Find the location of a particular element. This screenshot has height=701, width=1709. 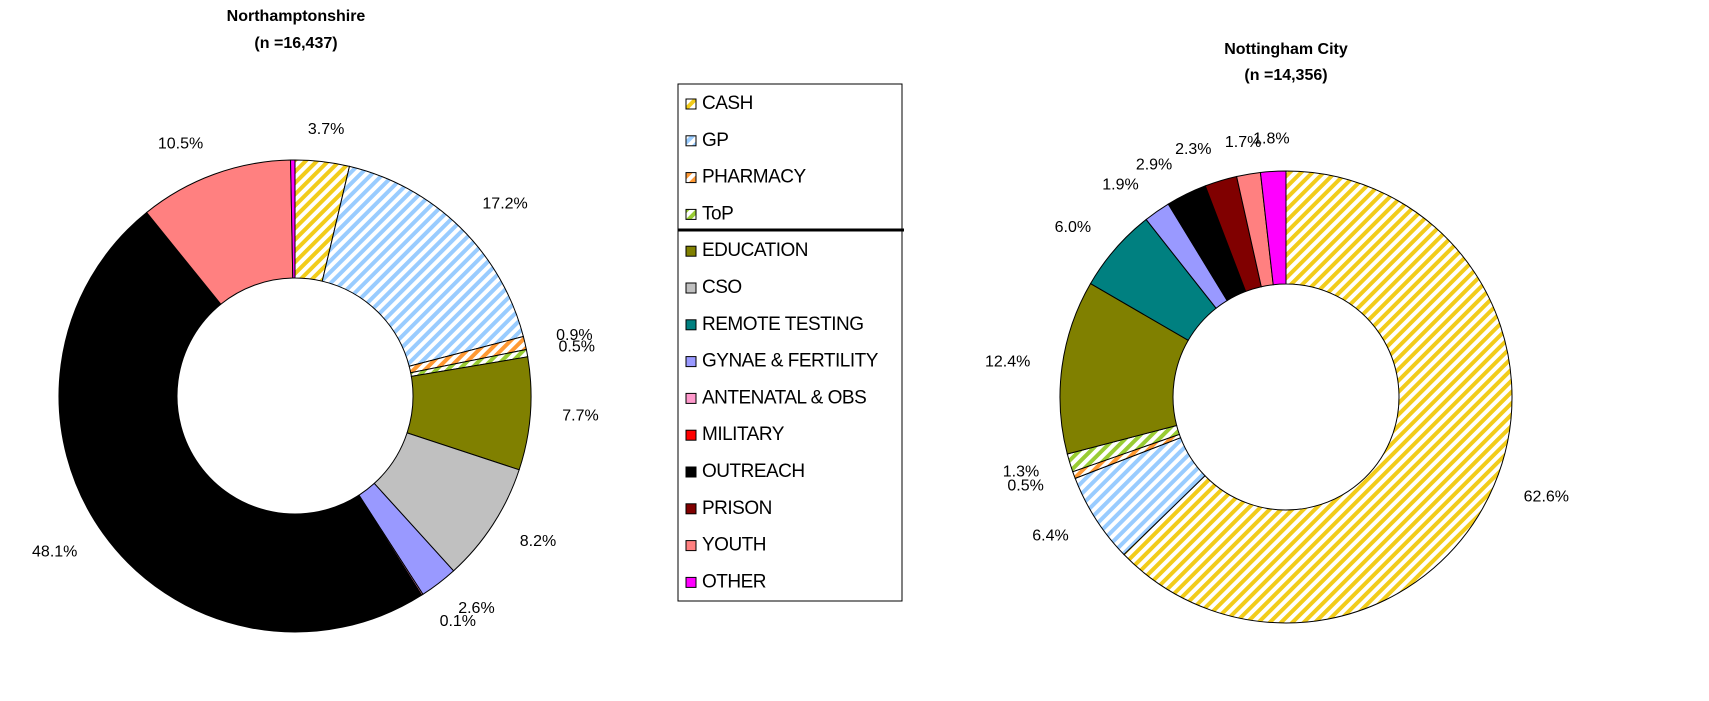

legend-label: ToP is located at coordinates (717, 213).